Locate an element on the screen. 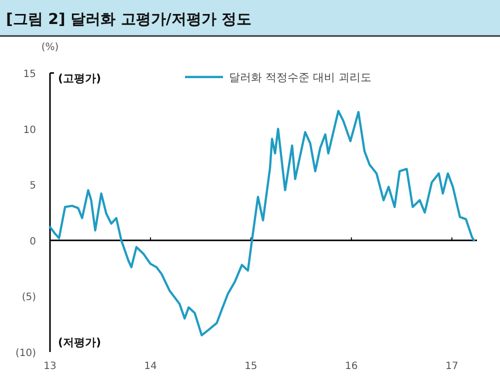 The height and width of the screenshot is (380, 500). annotation: (고평가) is located at coordinates (80, 78).